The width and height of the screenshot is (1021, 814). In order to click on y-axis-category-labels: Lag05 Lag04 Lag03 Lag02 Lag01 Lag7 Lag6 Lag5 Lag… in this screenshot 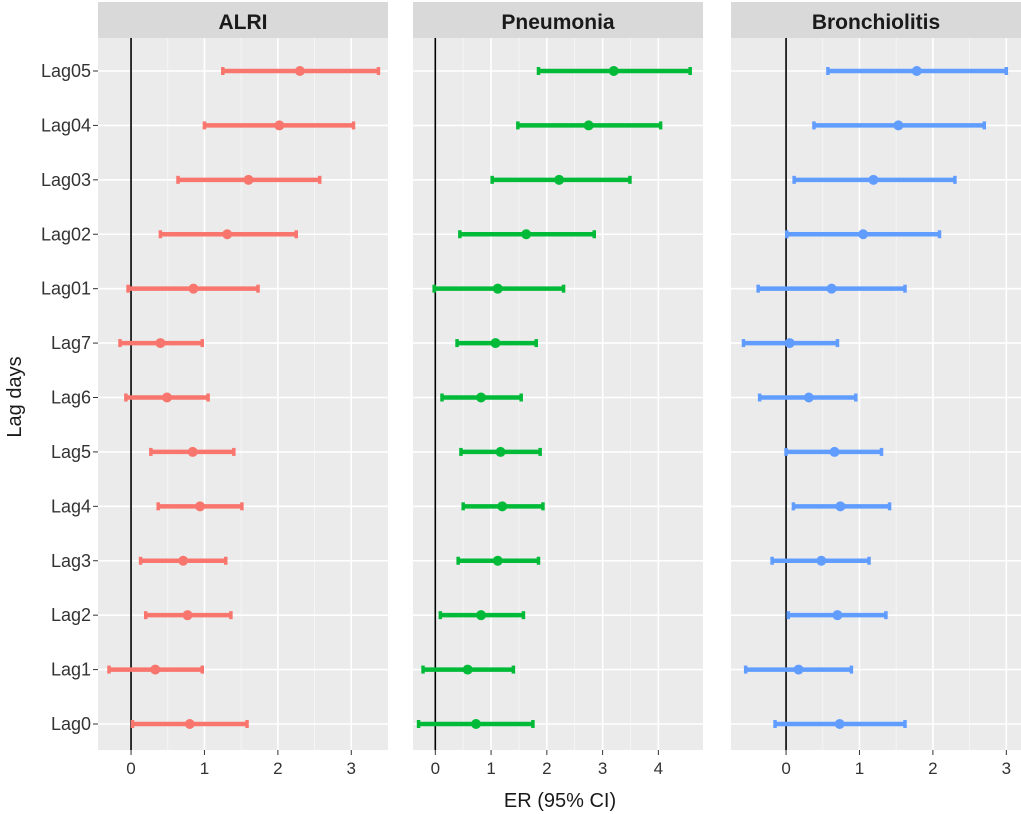, I will do `click(69, 397)`.